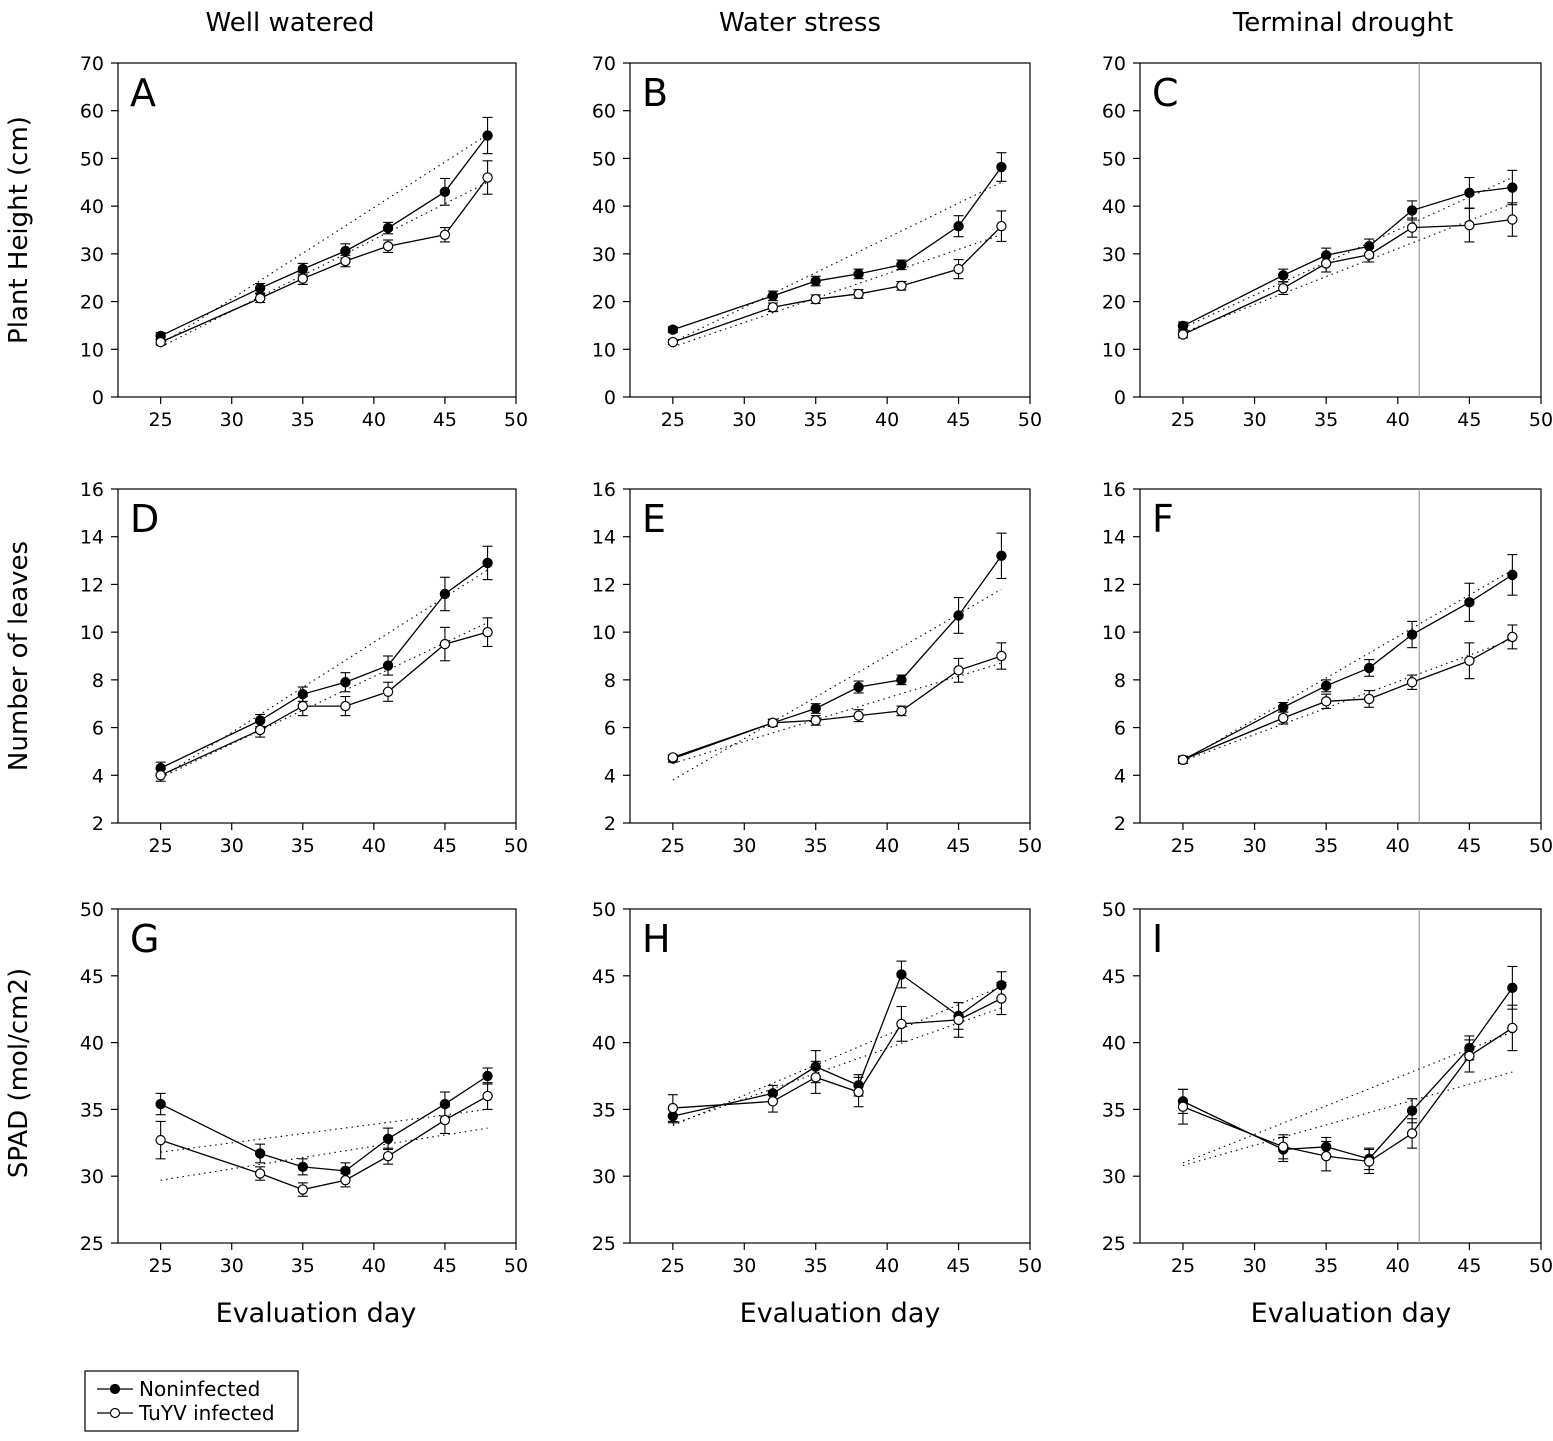  Describe the element at coordinates (604, 633) in the screenshot. I see `panel-e-y-tick-label: 10` at that location.